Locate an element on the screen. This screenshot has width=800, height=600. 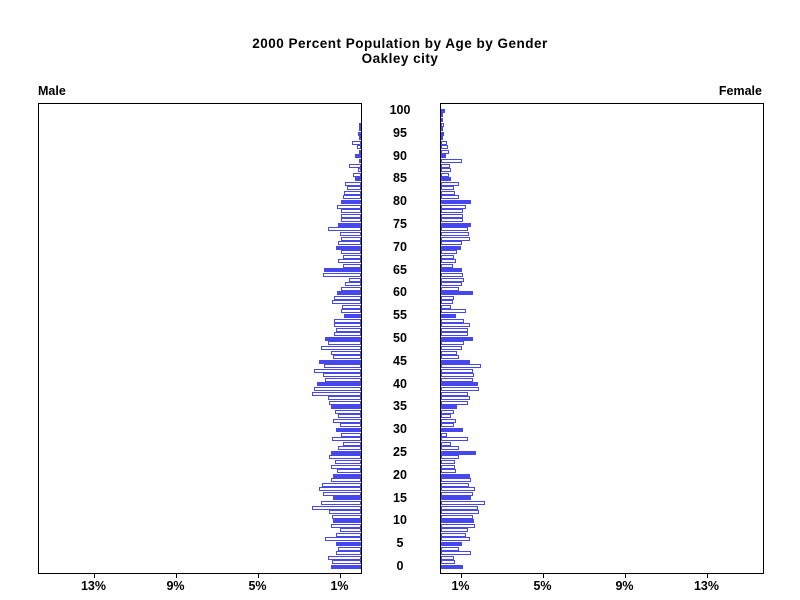
age-tick-label-15: 15 is located at coordinates (400, 497).